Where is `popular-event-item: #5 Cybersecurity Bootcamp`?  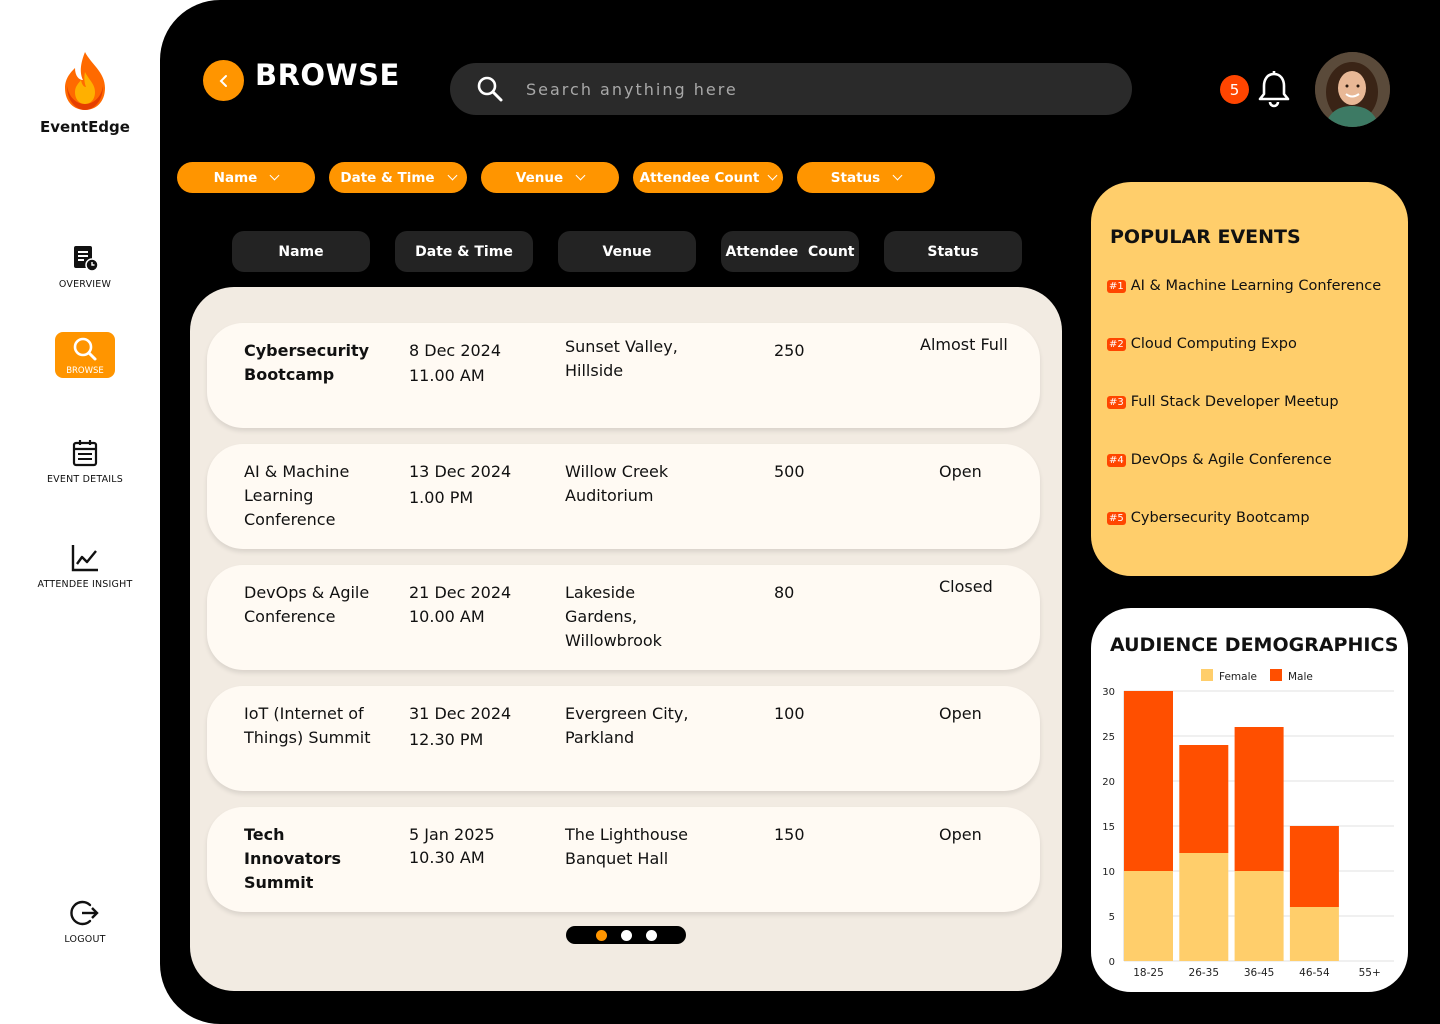 popular-event-item: #5 Cybersecurity Bootcamp is located at coordinates (1208, 518).